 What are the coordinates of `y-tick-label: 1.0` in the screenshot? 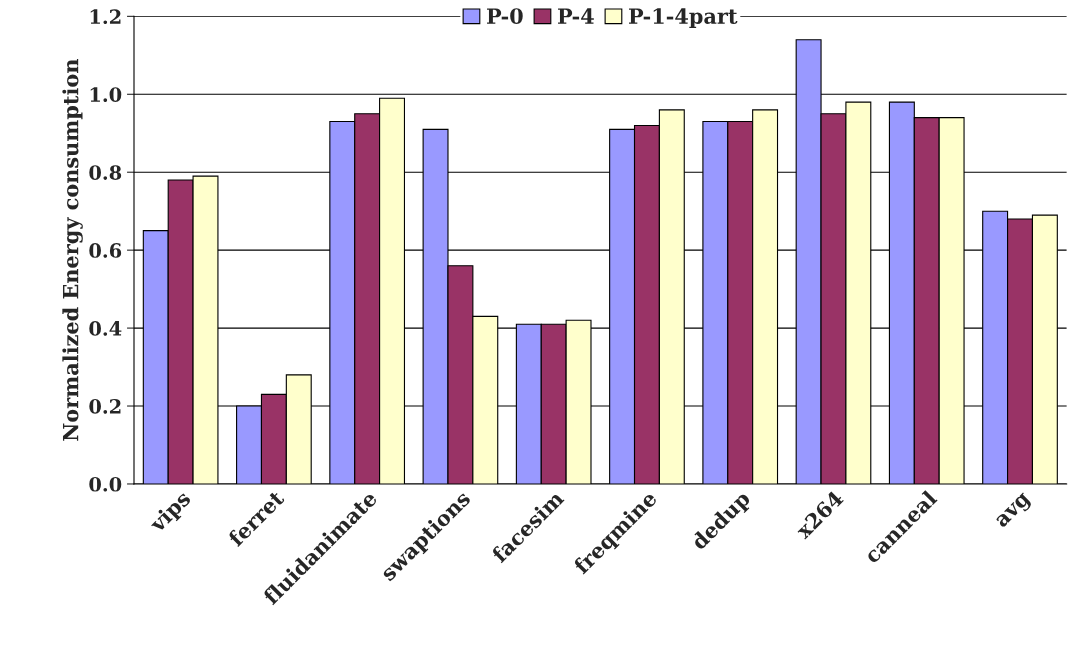 It's located at (106, 94).